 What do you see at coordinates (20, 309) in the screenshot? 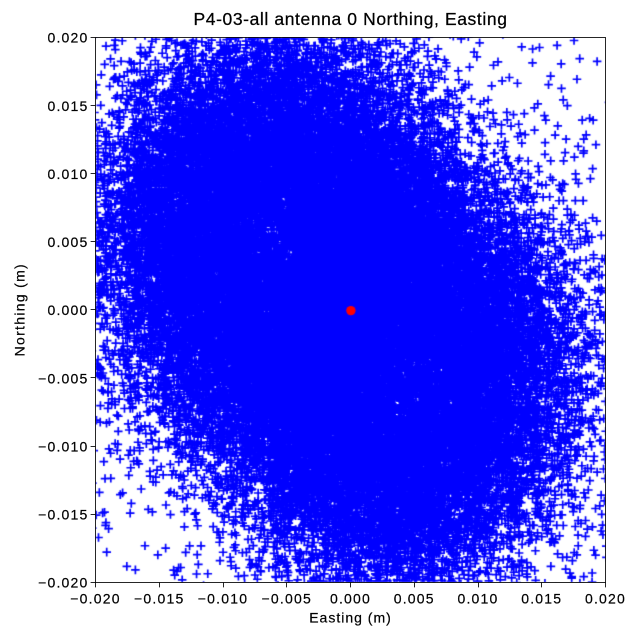
I see `svg-text: Northing (m)` at bounding box center [20, 309].